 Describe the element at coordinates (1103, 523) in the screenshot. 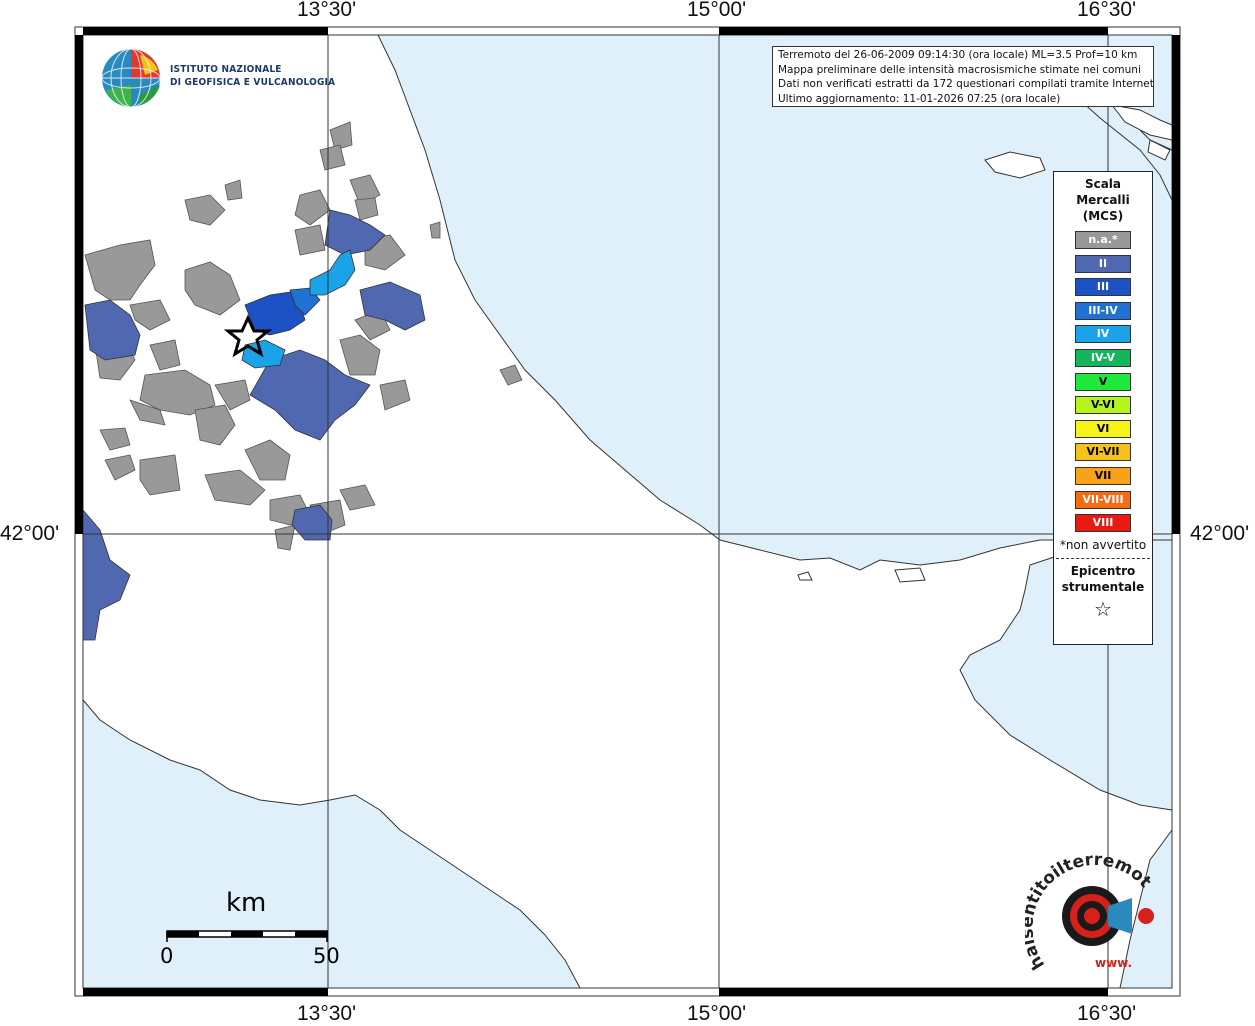

I see `legend-swatch-viii: VIII` at that location.